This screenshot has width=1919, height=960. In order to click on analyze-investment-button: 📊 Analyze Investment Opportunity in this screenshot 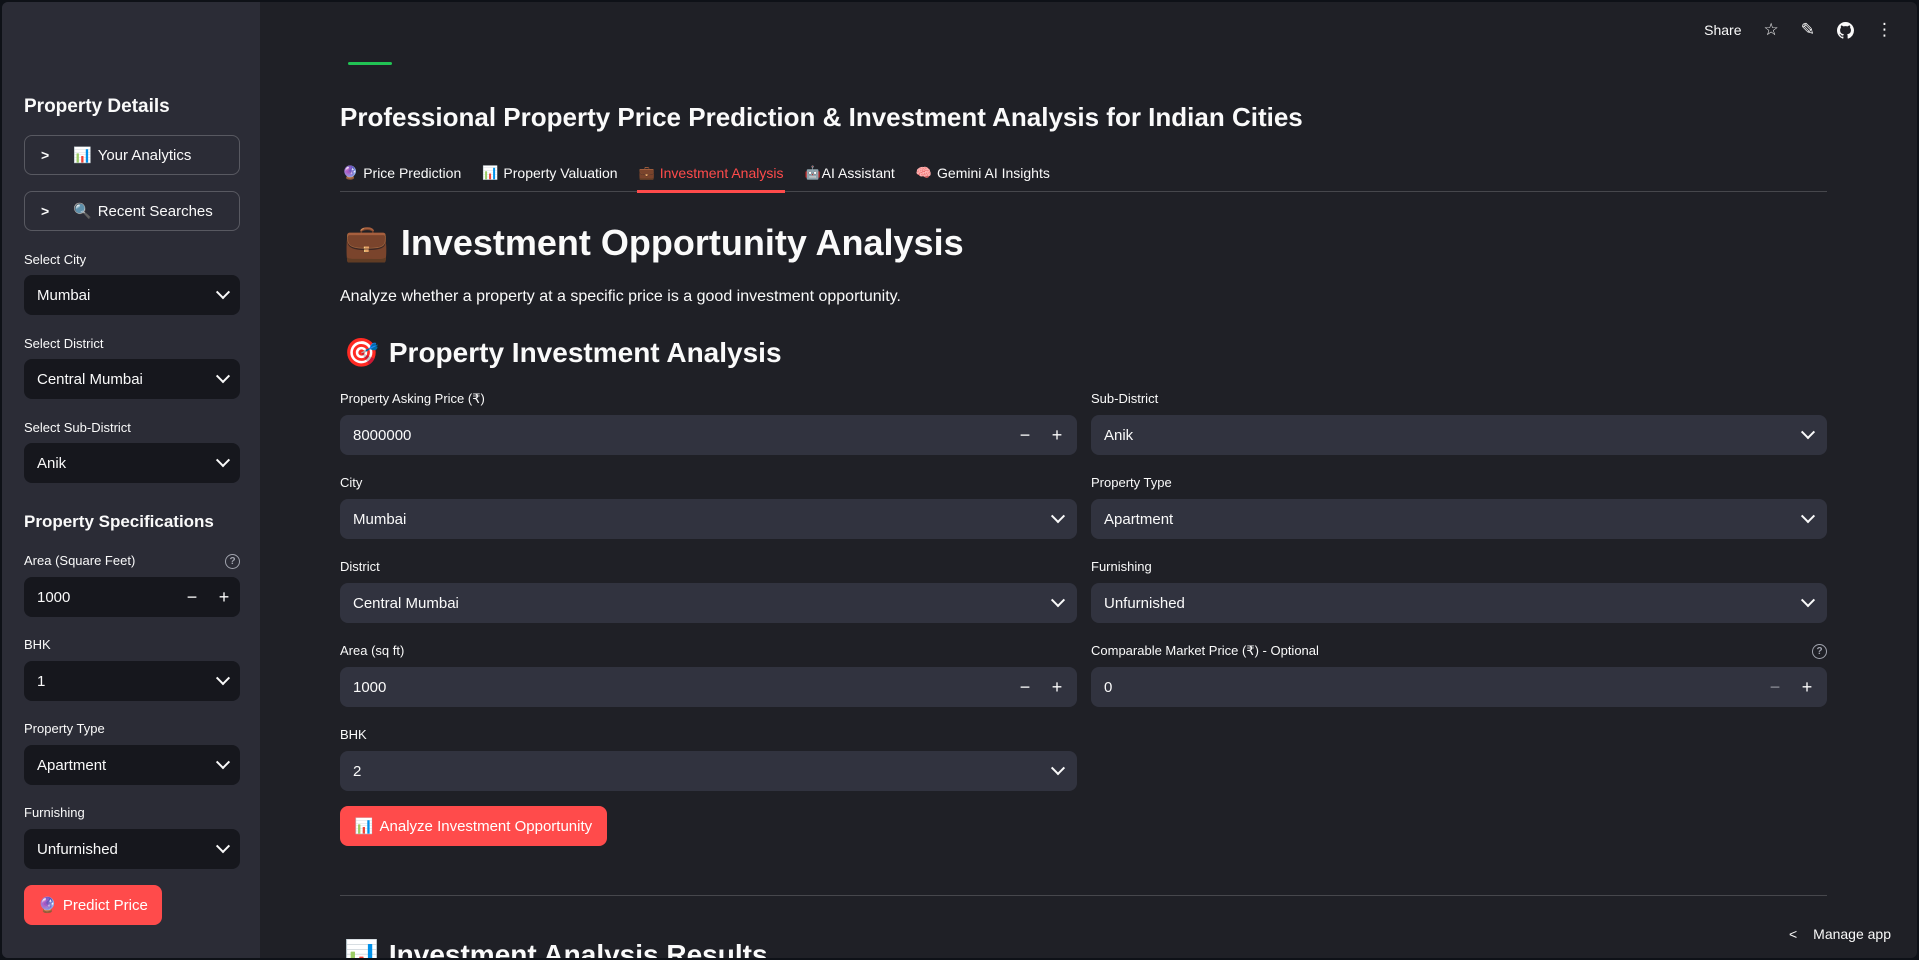, I will do `click(473, 826)`.